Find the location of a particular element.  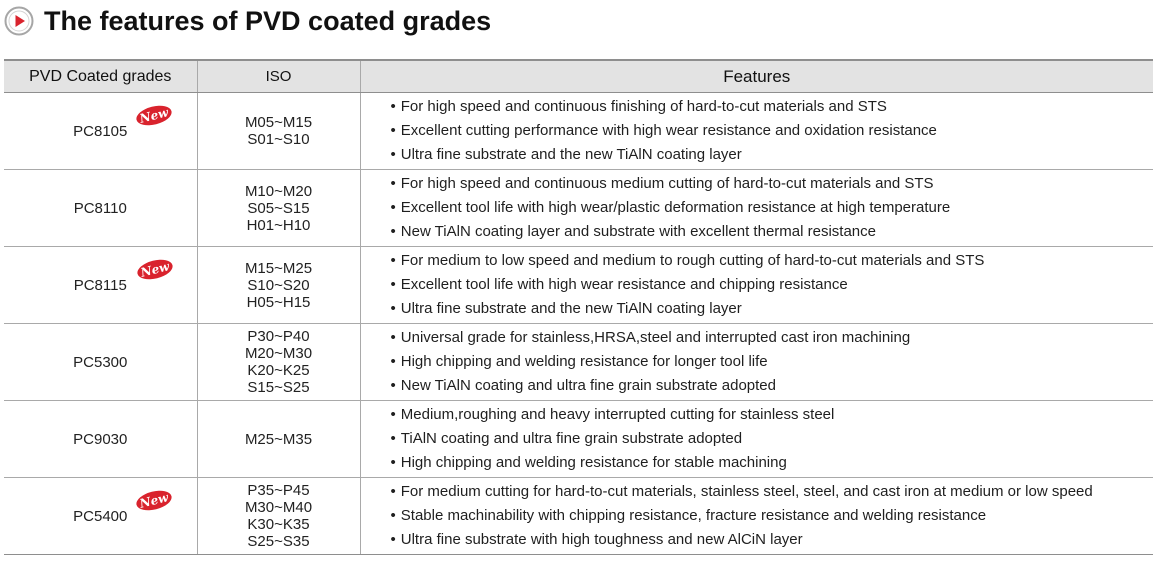

header-grade: PVD Coated grades is located at coordinates (100, 76).